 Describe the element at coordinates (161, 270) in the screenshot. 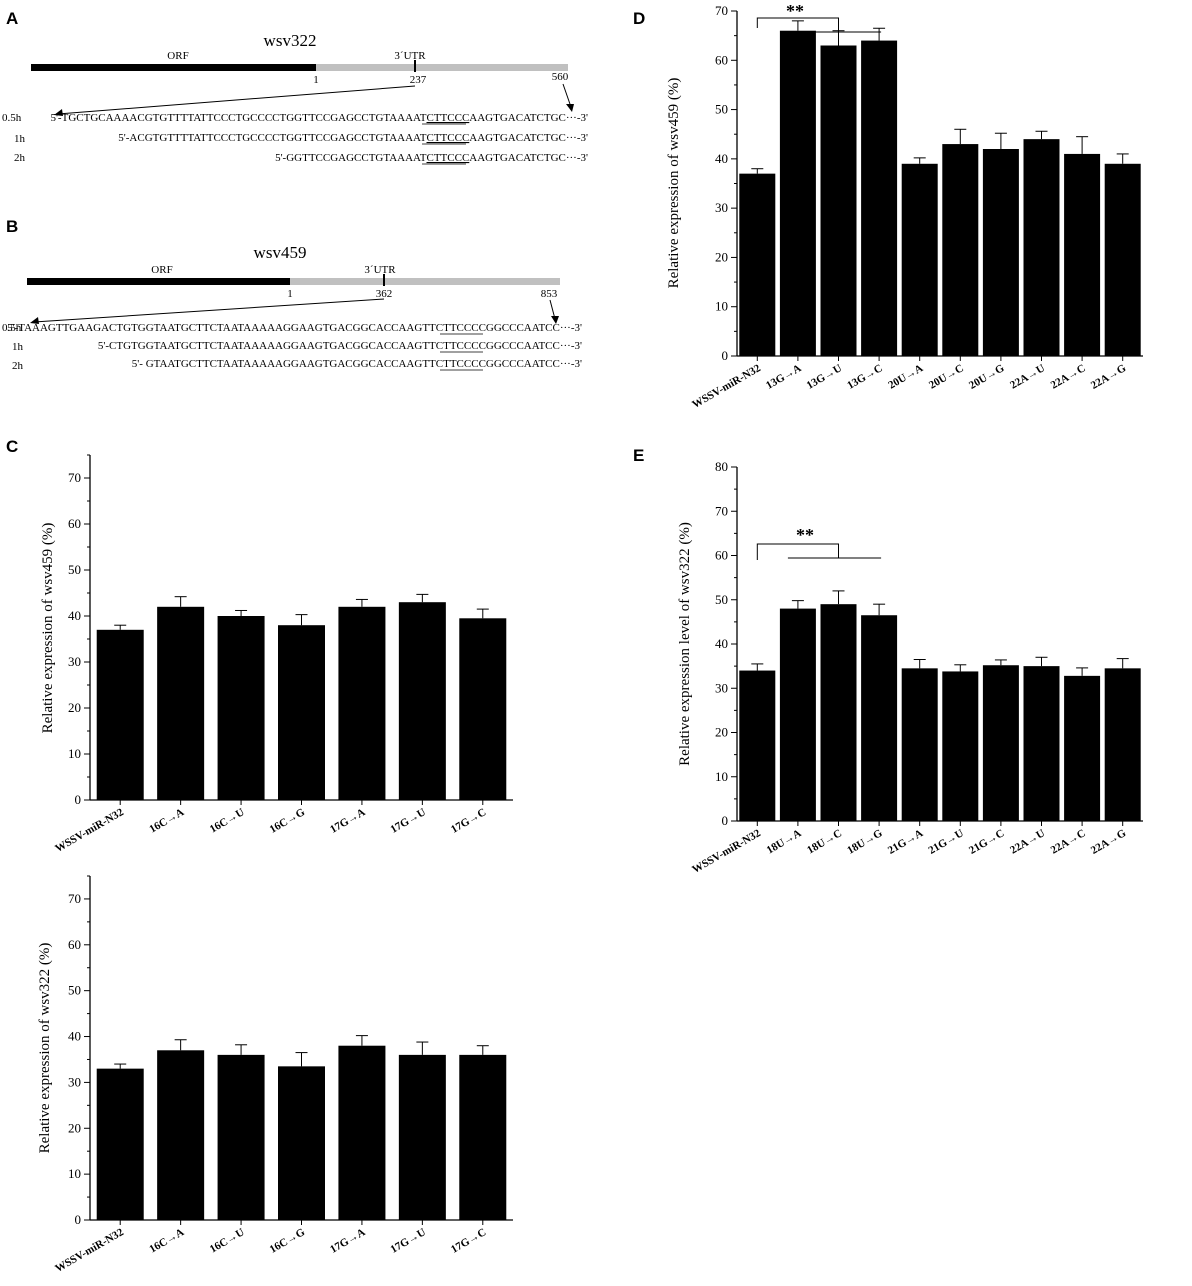

I see `panel-b-orf-label: ORF` at that location.